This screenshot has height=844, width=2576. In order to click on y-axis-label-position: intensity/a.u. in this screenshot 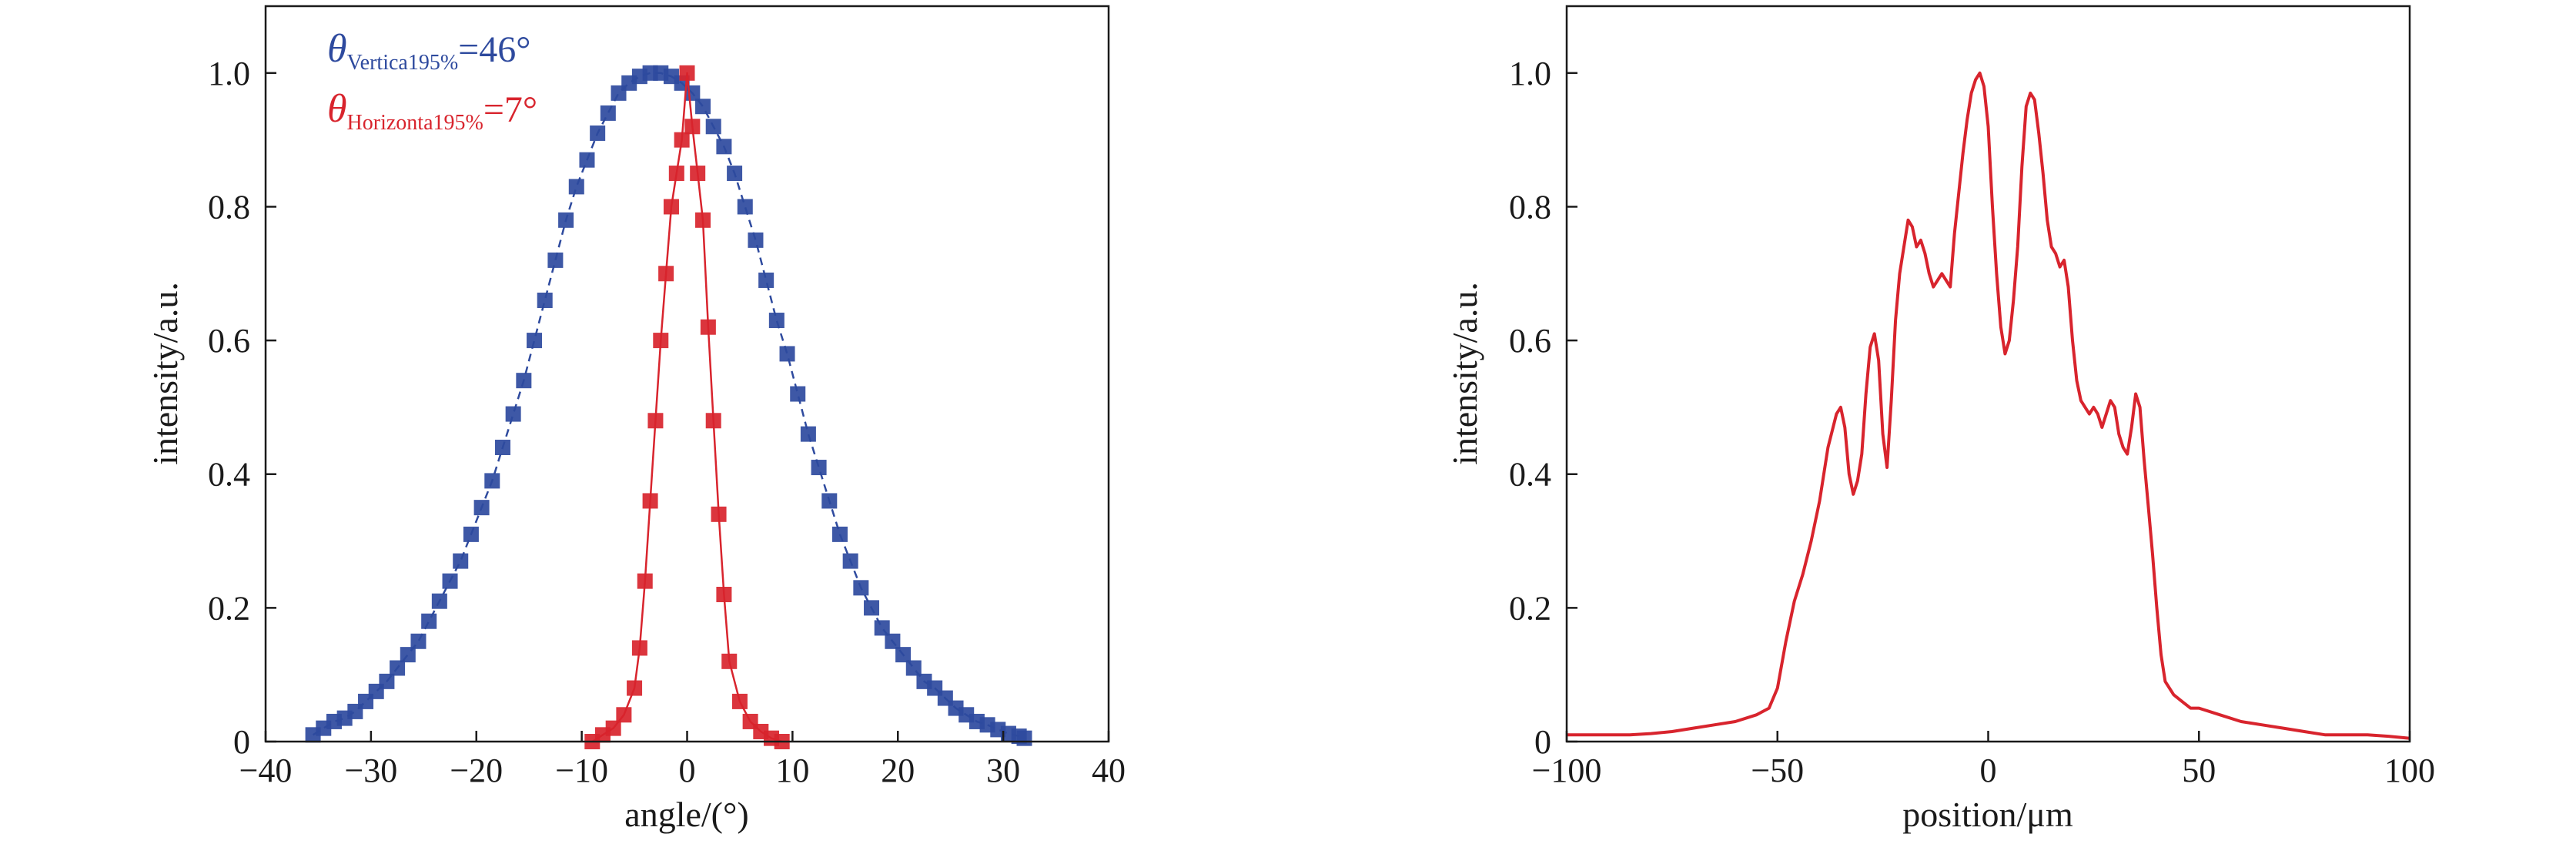, I will do `click(1465, 374)`.